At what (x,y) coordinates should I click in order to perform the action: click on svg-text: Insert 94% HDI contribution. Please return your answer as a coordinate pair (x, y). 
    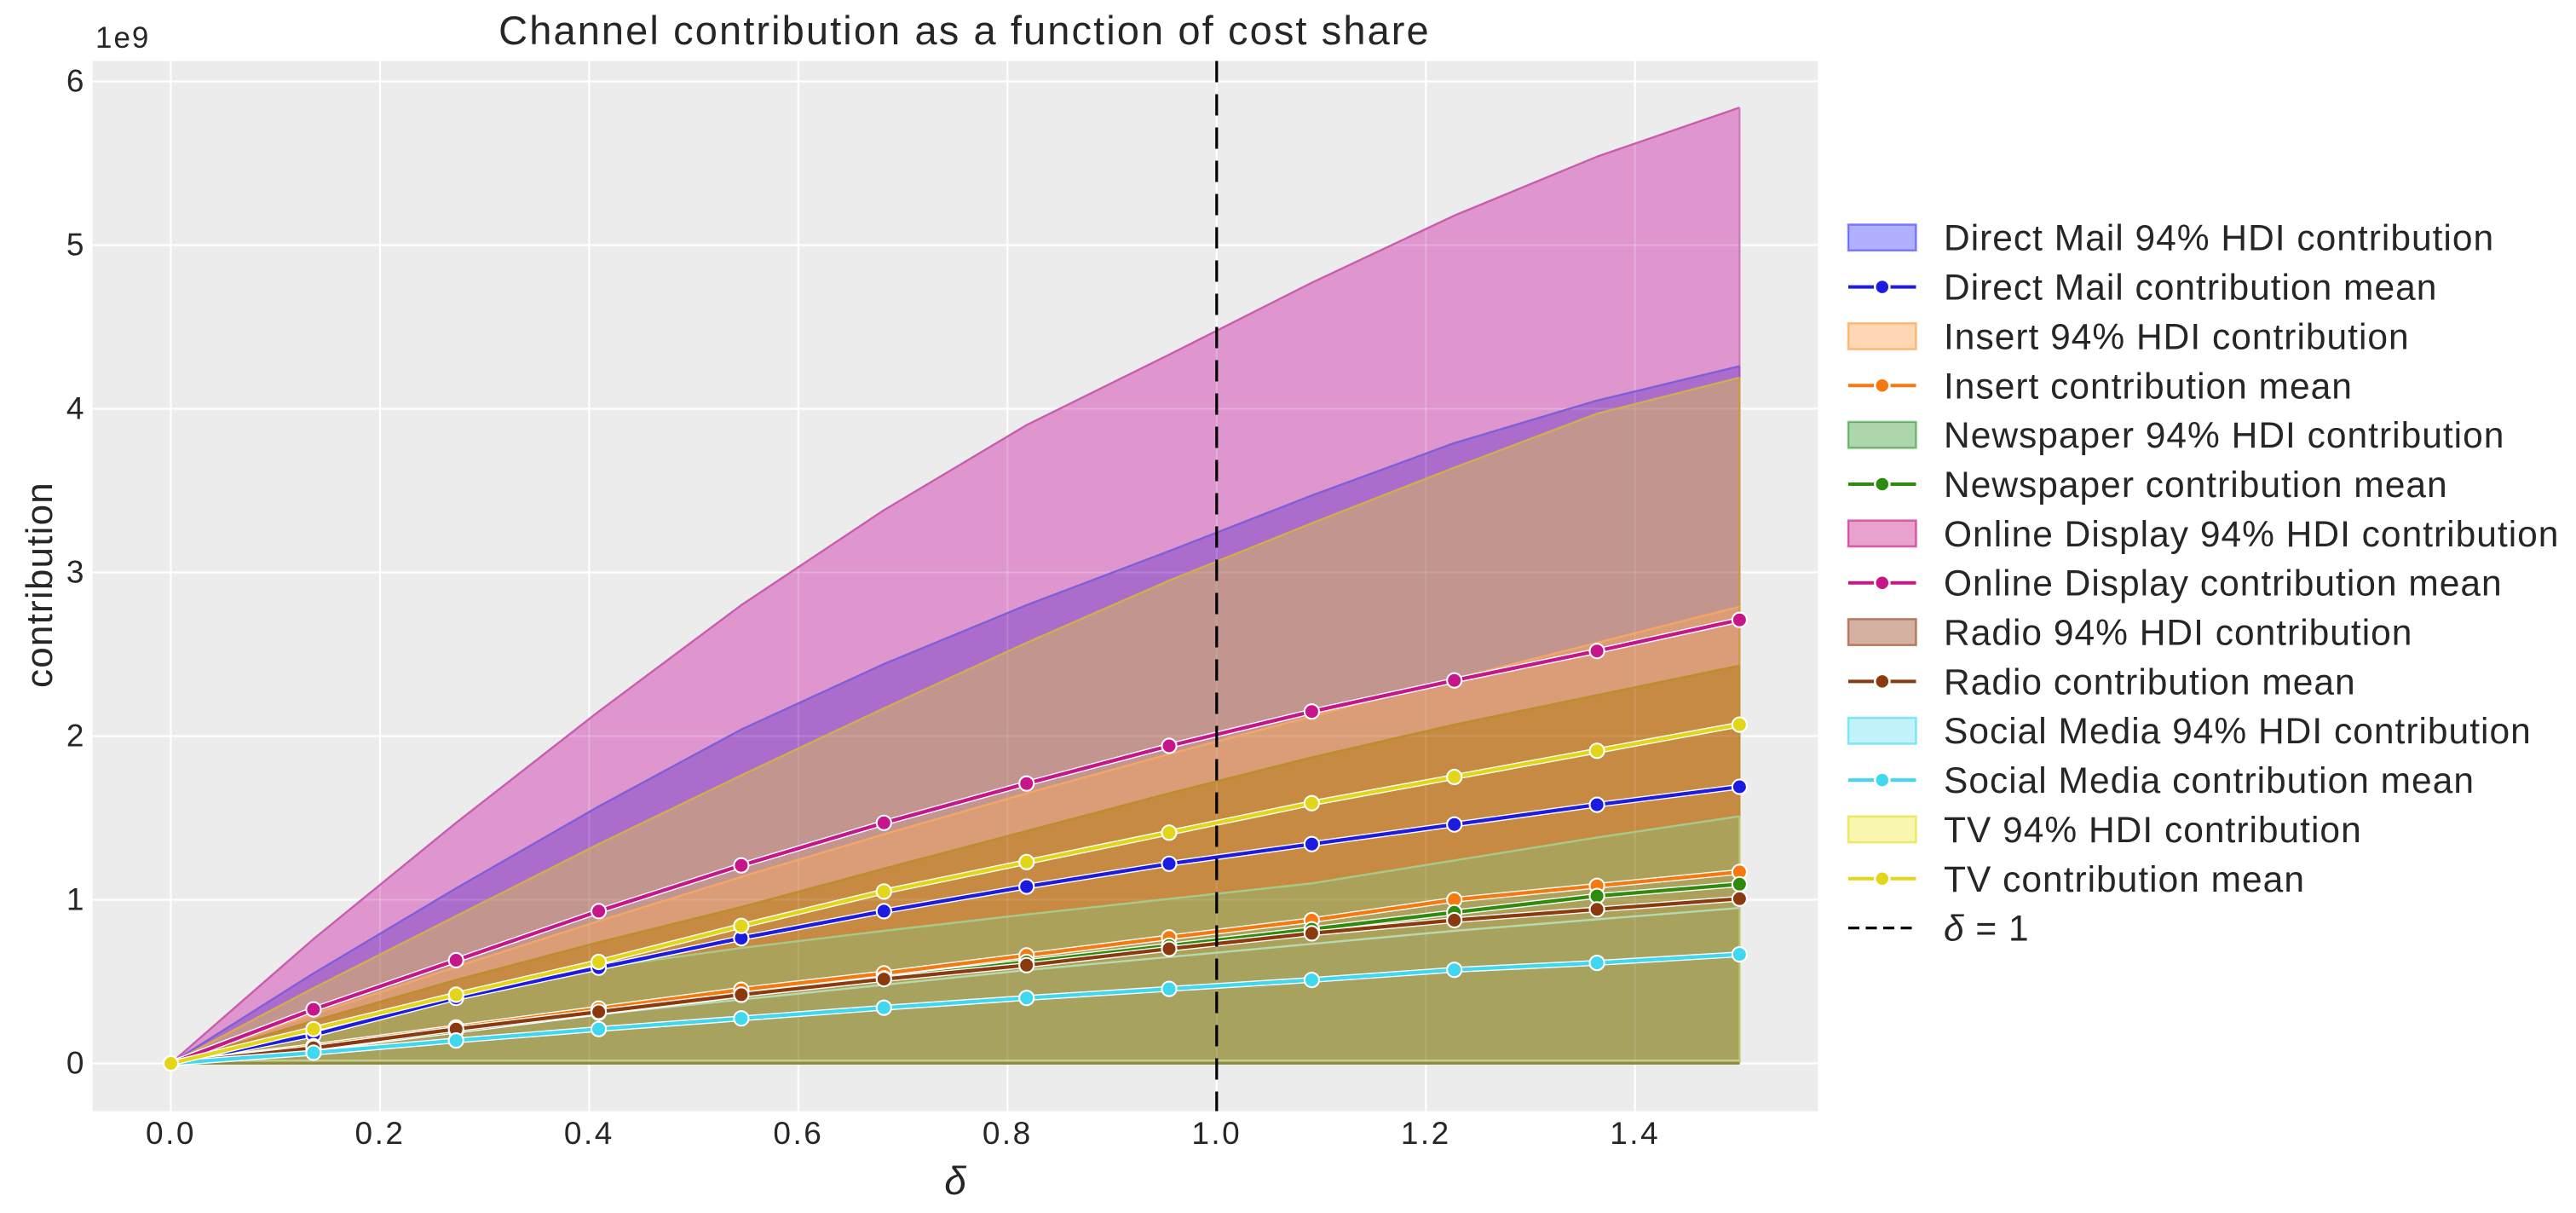
    Looking at the image, I should click on (2177, 337).